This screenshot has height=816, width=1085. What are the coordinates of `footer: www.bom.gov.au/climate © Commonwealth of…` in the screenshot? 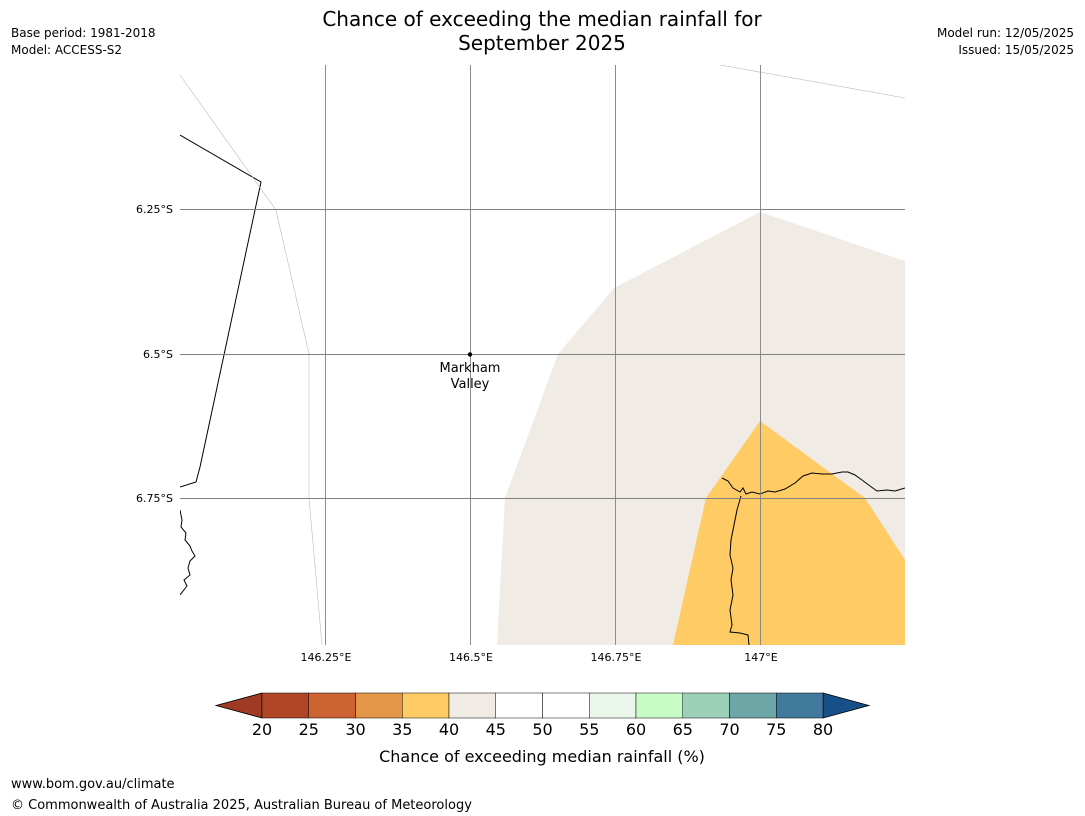 It's located at (241, 795).